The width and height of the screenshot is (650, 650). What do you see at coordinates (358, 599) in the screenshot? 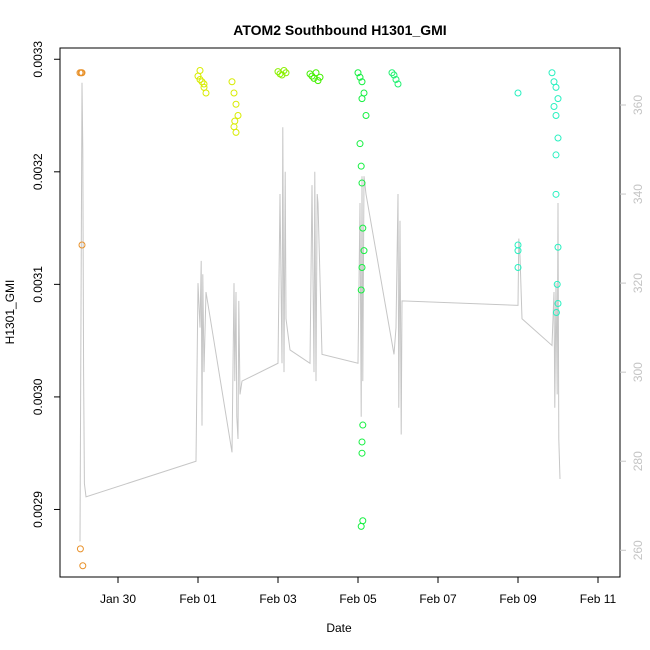
I see `x-tick-label: Feb 05` at bounding box center [358, 599].